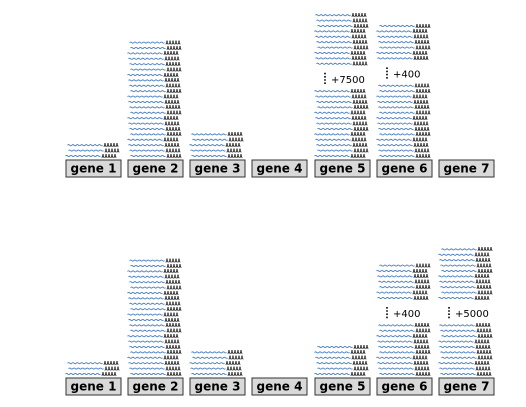 The height and width of the screenshot is (407, 526). What do you see at coordinates (466, 168) in the screenshot?
I see `gene-column: gene 7` at bounding box center [466, 168].